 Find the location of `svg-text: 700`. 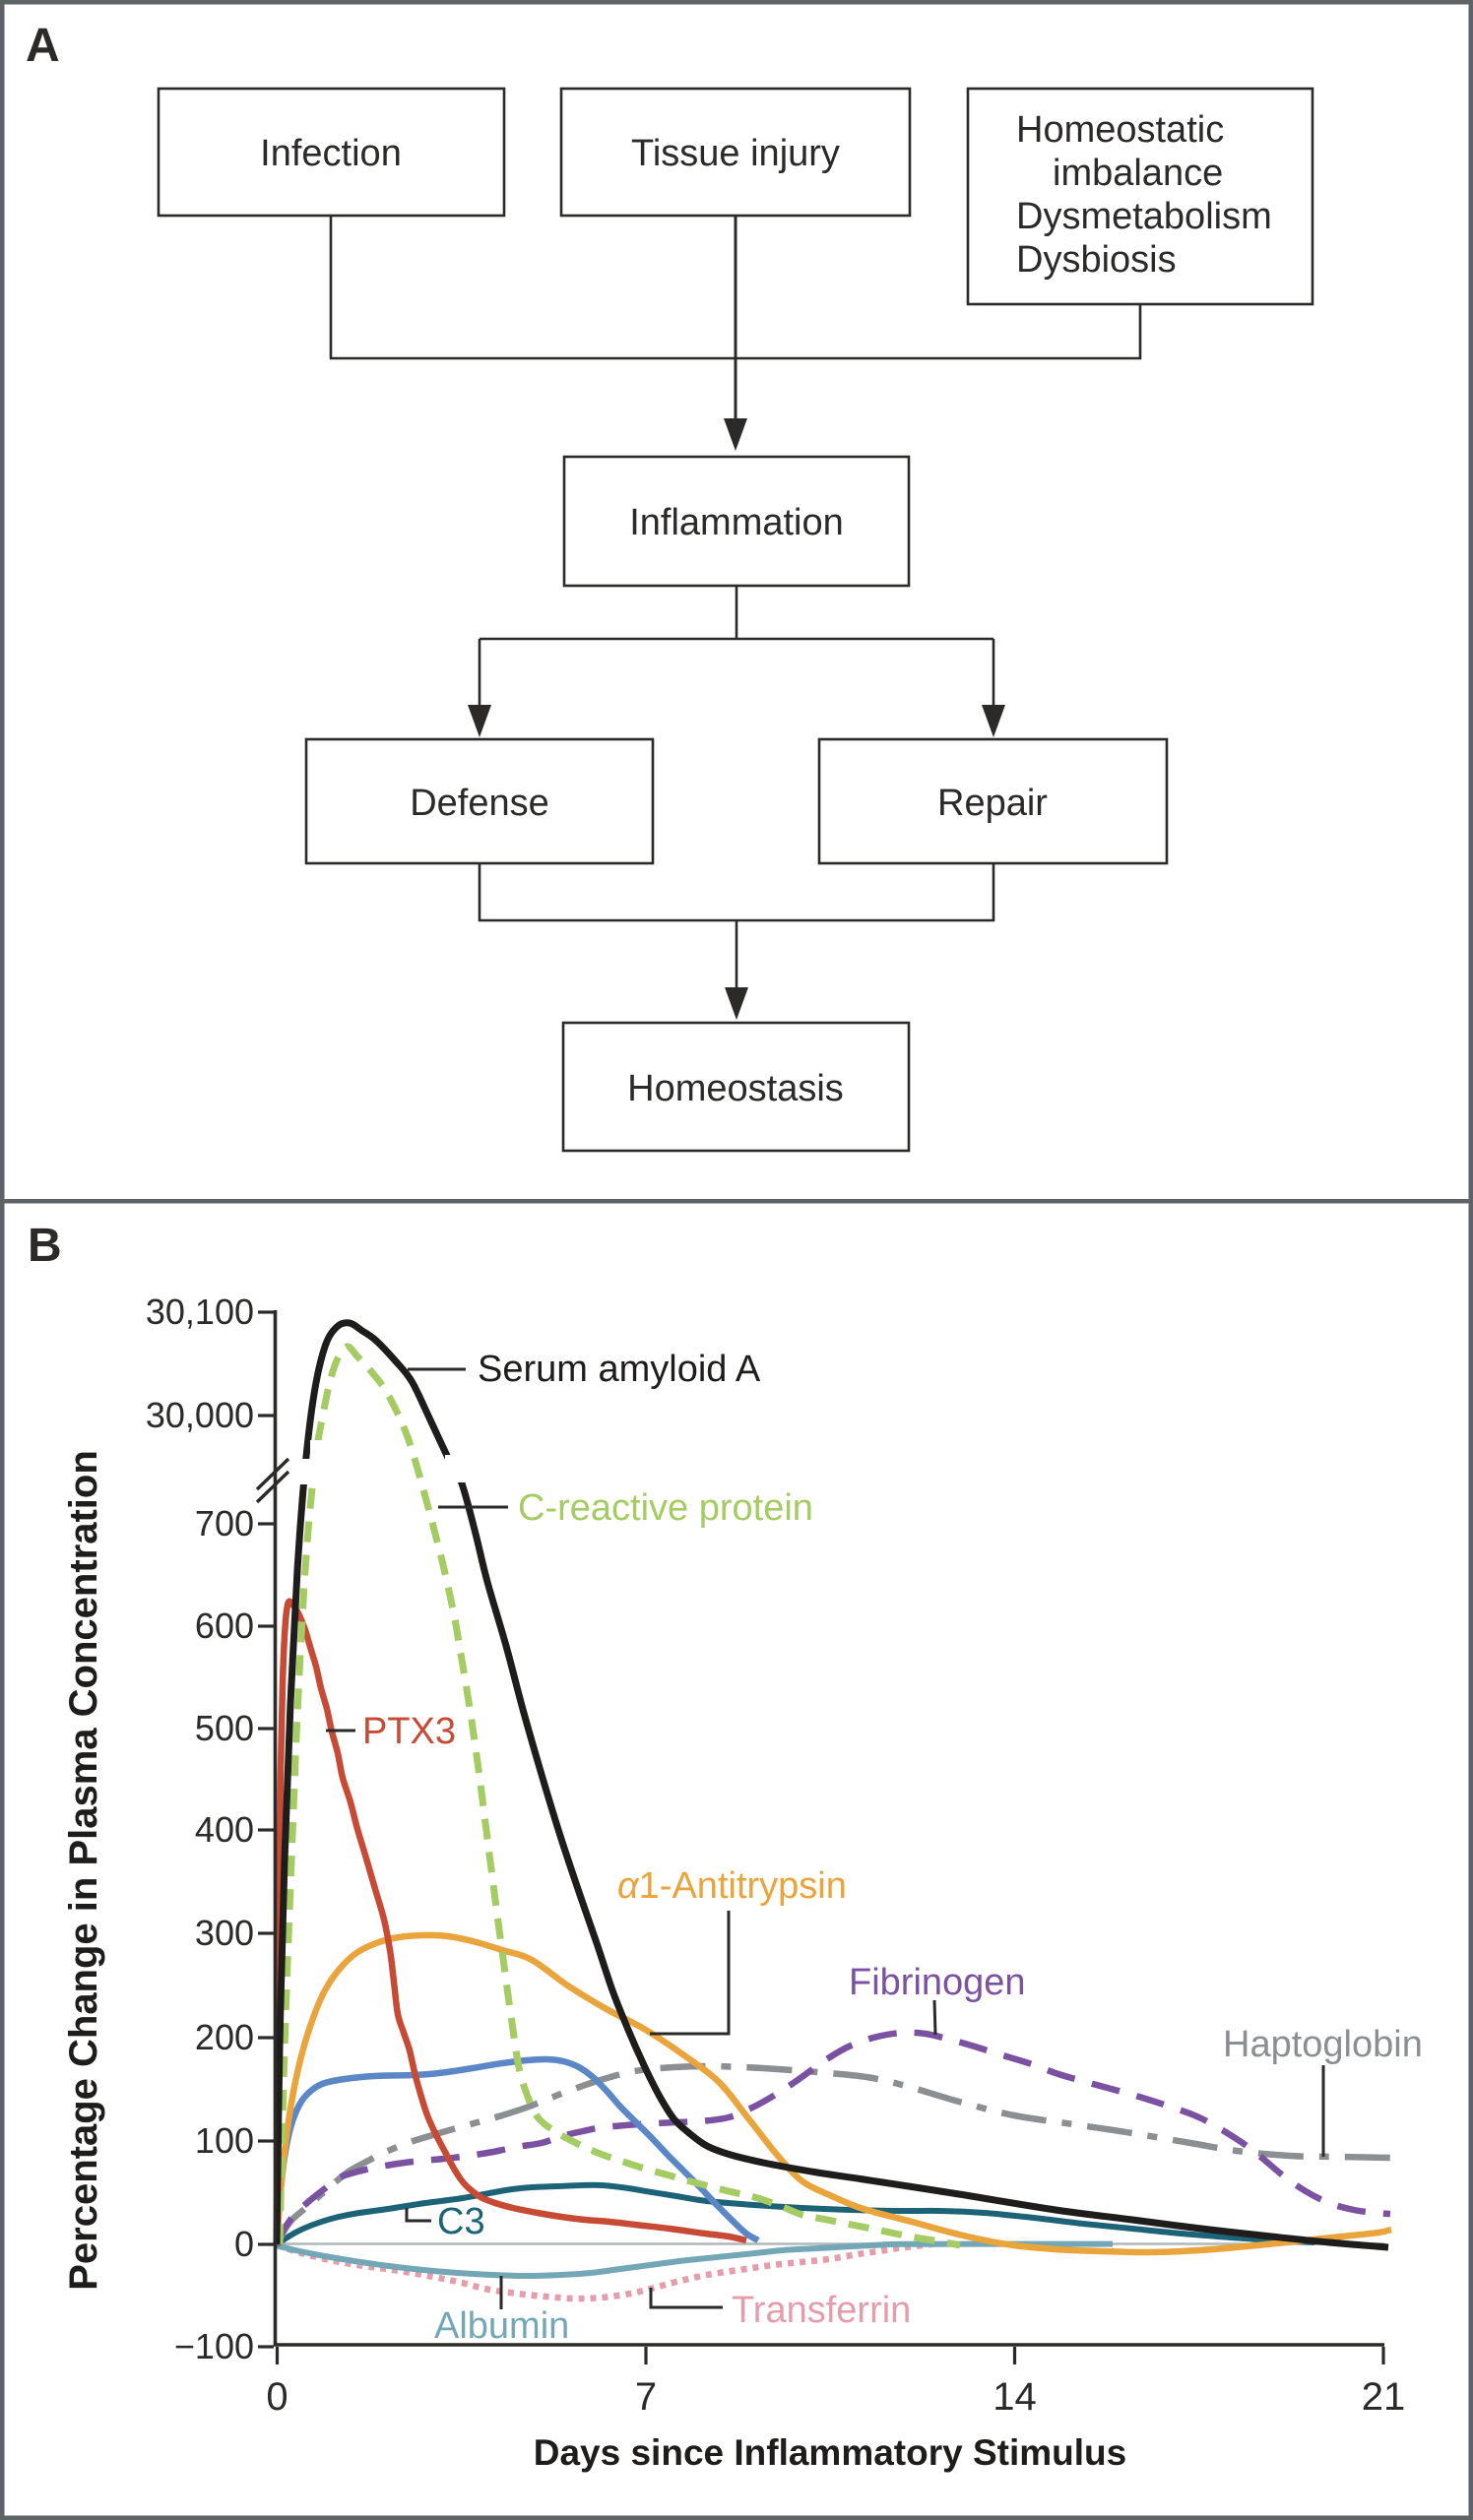

svg-text: 700 is located at coordinates (224, 1523).